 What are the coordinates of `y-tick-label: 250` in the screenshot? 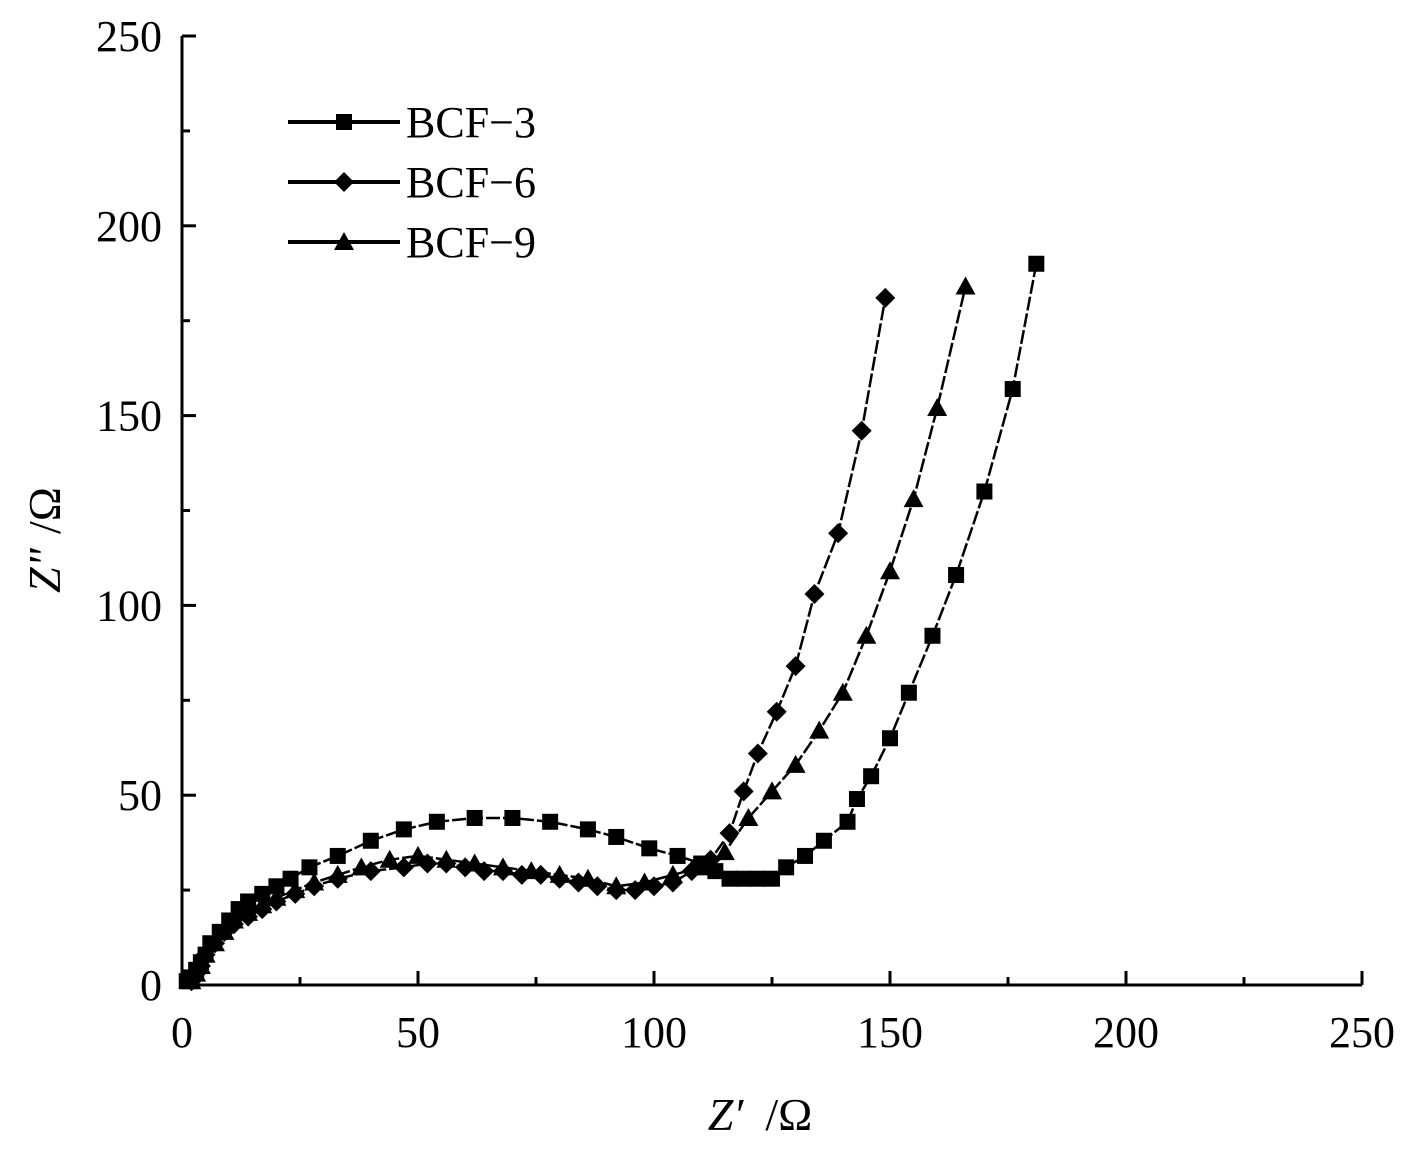 It's located at (129, 36).